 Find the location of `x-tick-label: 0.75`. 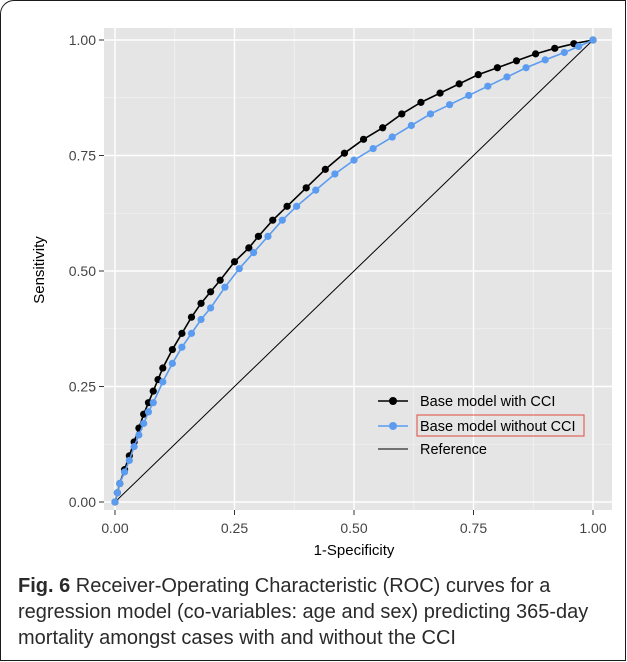

x-tick-label: 0.75 is located at coordinates (473, 528).